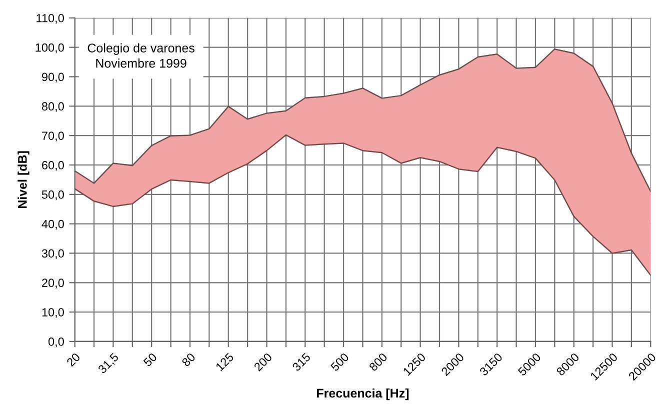  Describe the element at coordinates (73, 359) in the screenshot. I see `x-tick-label: 20` at that location.